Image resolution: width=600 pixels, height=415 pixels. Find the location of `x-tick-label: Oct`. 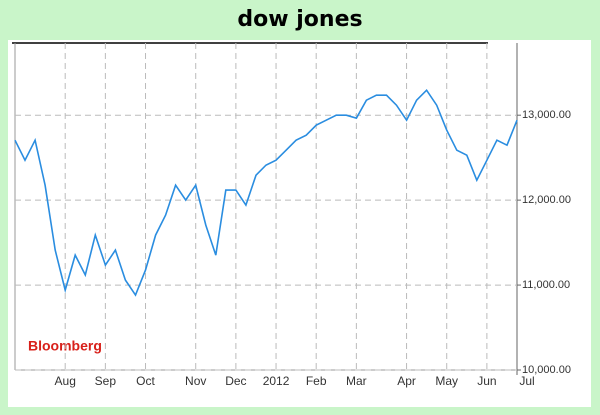

x-tick-label: Oct is located at coordinates (145, 381).